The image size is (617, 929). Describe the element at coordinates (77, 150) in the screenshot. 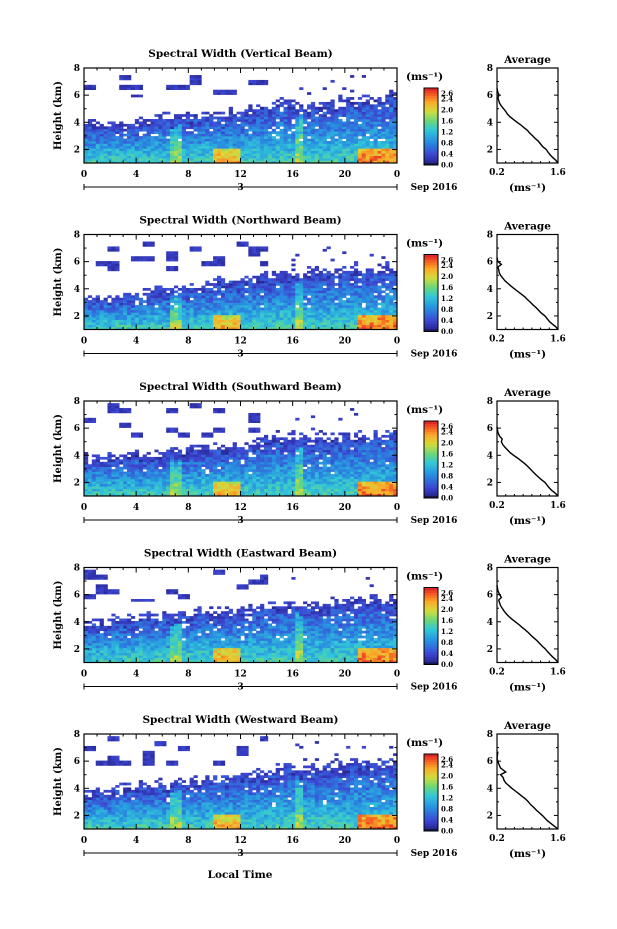

I see `y-tick-label: 2` at that location.